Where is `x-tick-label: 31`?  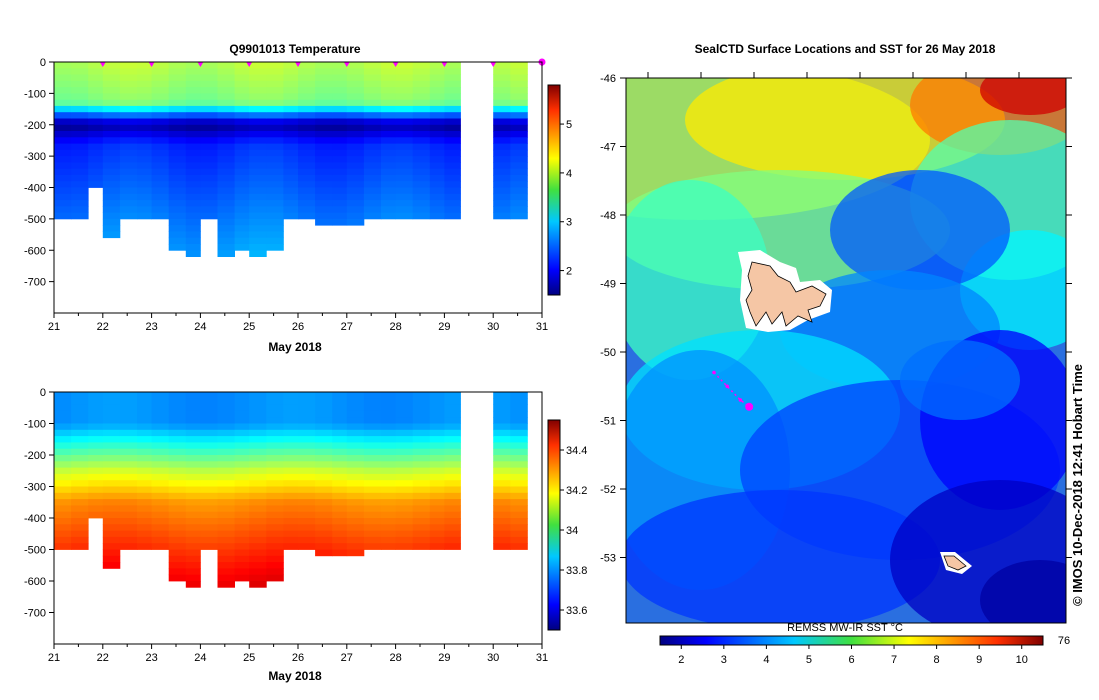
x-tick-label: 31 is located at coordinates (542, 327).